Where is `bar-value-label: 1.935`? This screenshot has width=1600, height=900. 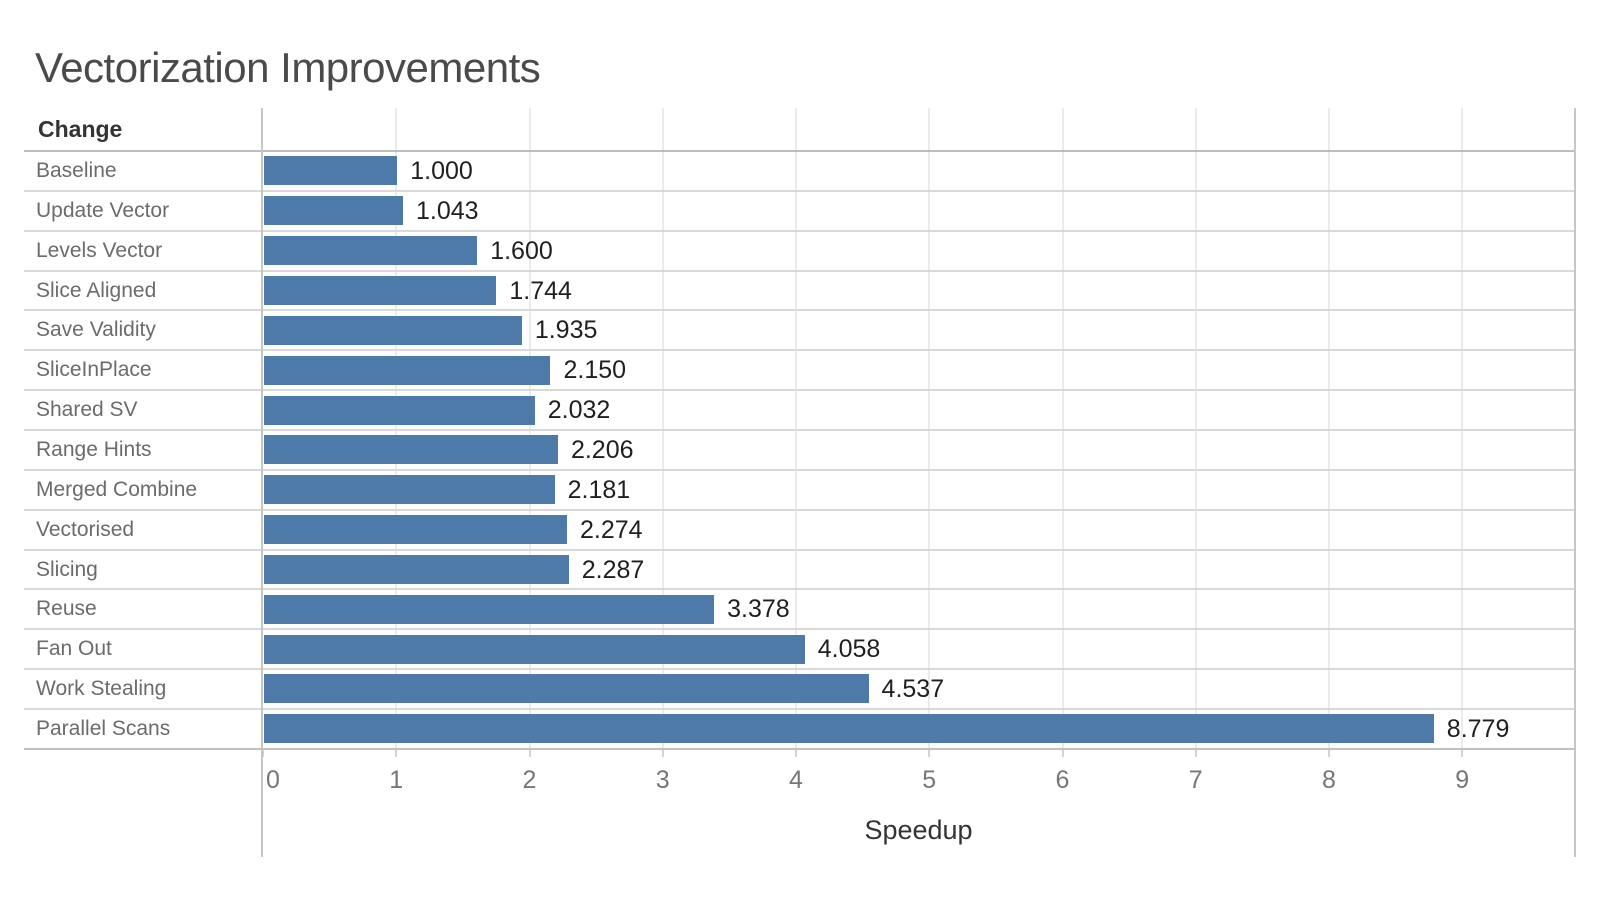
bar-value-label: 1.935 is located at coordinates (566, 330).